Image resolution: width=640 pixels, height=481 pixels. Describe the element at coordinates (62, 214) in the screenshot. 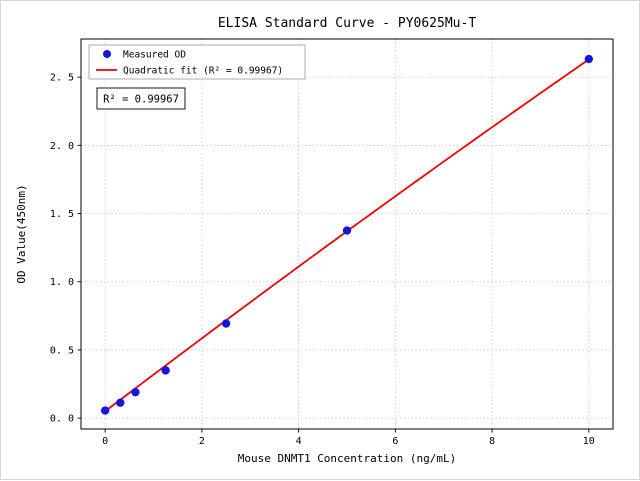

I see `y-tick-label: 1. 5` at that location.